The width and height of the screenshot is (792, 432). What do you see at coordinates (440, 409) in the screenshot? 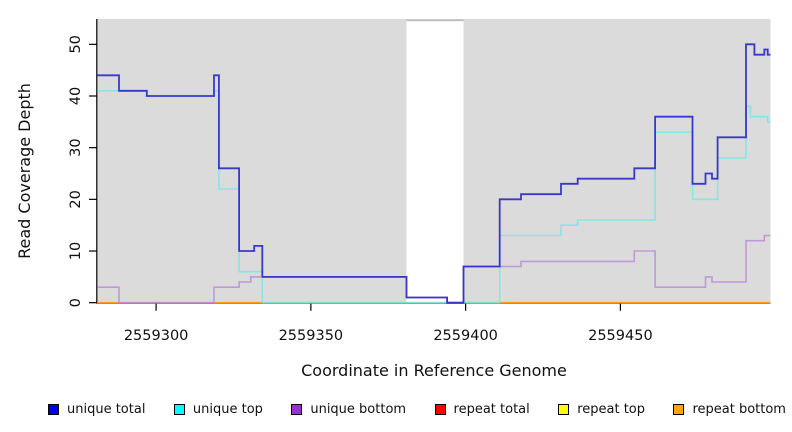
I see `legend-swatch-repeat-total` at bounding box center [440, 409].